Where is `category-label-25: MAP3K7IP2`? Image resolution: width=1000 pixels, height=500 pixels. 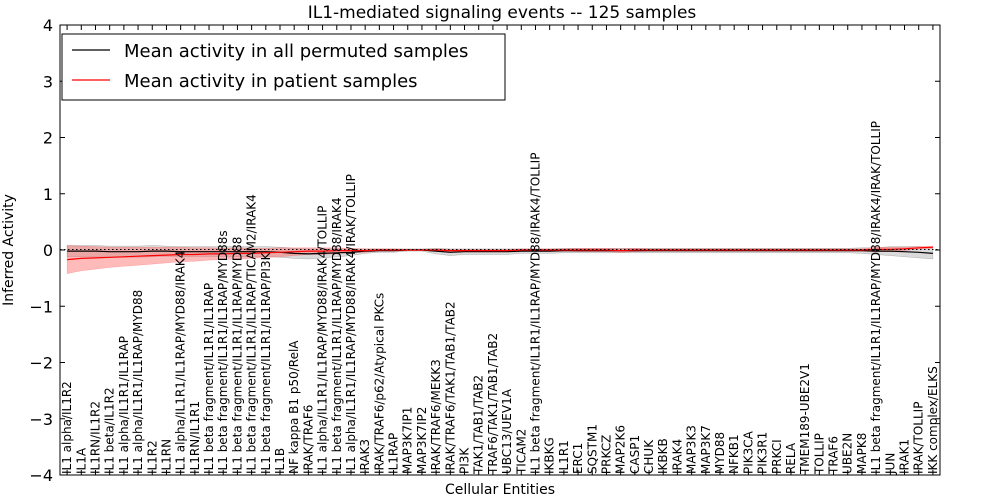 category-label-25: MAP3K7IP2 is located at coordinates (422, 440).